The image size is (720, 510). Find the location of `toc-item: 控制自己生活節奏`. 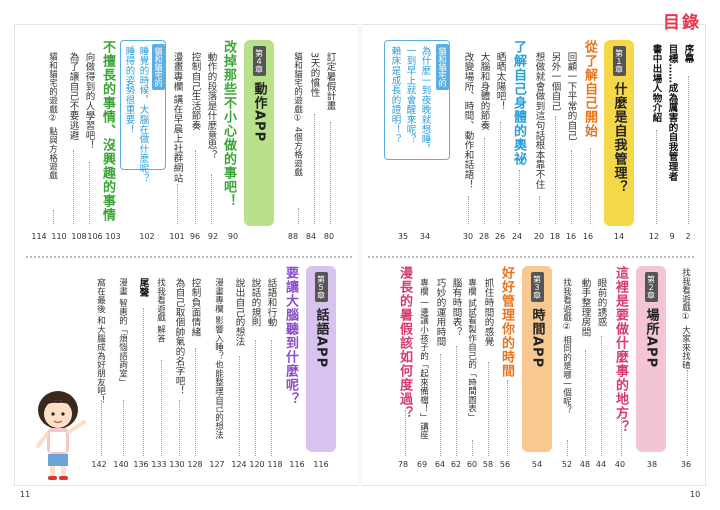

toc-item: 控制自己生活節奏 is located at coordinates (195, 91).